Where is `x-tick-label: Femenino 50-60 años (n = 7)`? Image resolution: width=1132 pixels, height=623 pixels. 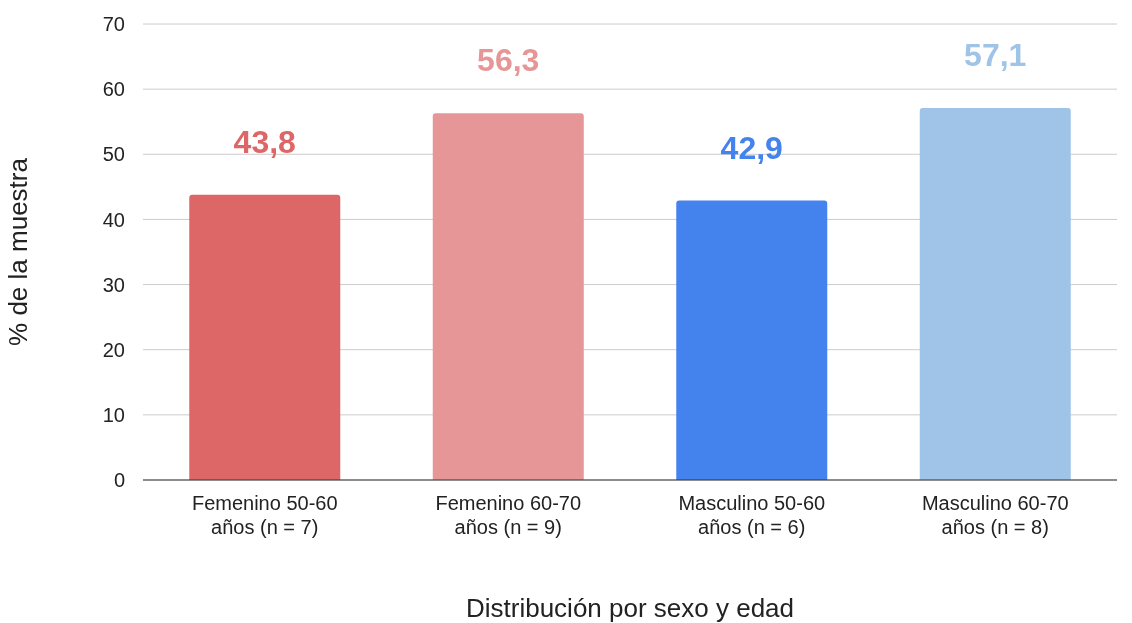
x-tick-label: Femenino 50-60 años (n = 7) is located at coordinates (264, 515).